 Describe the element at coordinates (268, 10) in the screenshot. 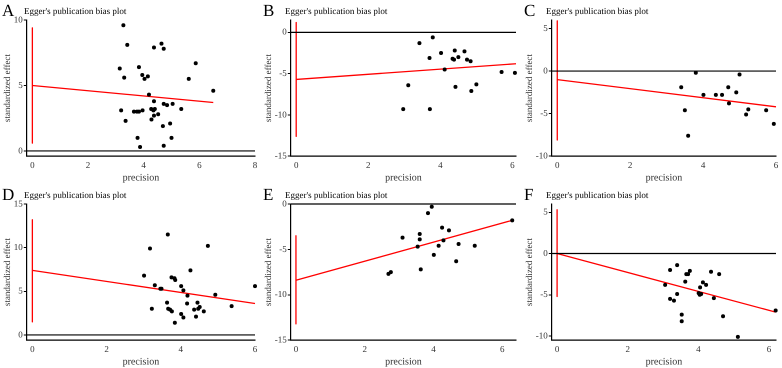

I see `text: B` at that location.